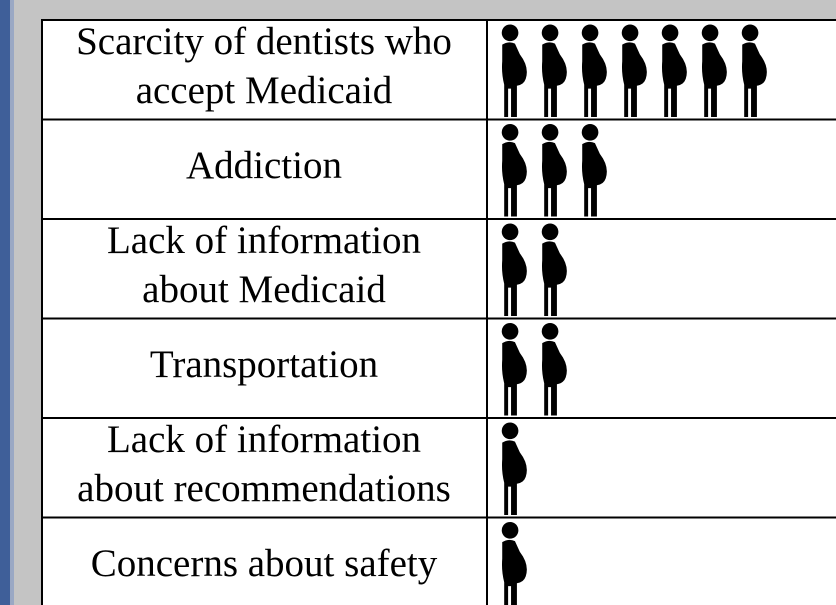  What do you see at coordinates (264, 563) in the screenshot?
I see `category-label: Concerns about safety` at bounding box center [264, 563].